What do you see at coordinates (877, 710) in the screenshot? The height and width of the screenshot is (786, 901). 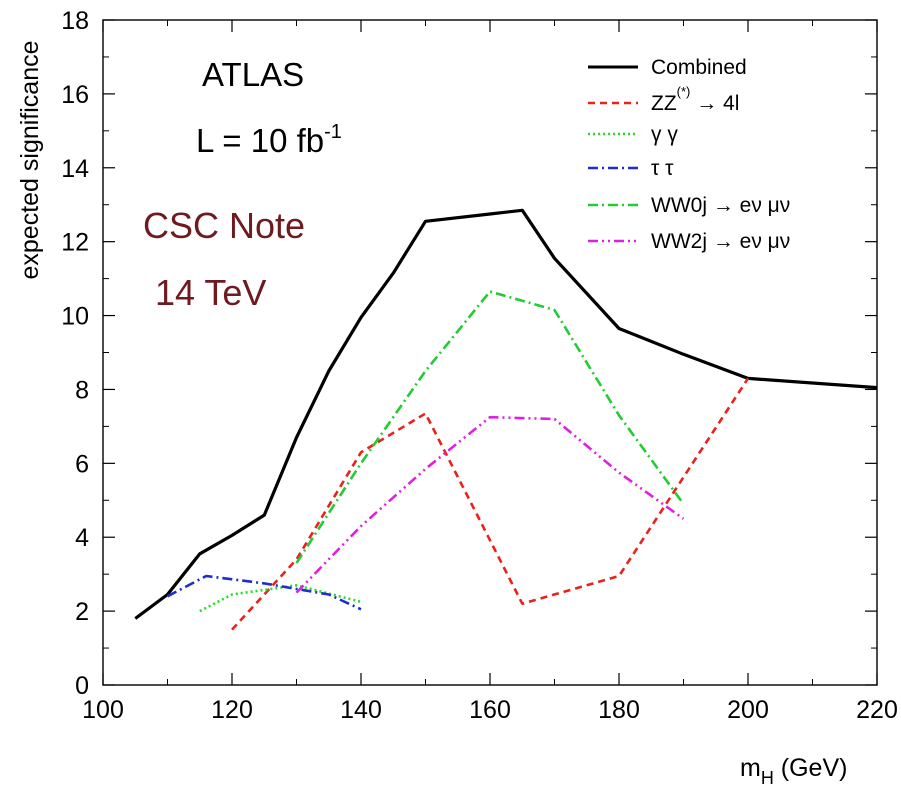 I see `x-tick-label: 220` at bounding box center [877, 710].